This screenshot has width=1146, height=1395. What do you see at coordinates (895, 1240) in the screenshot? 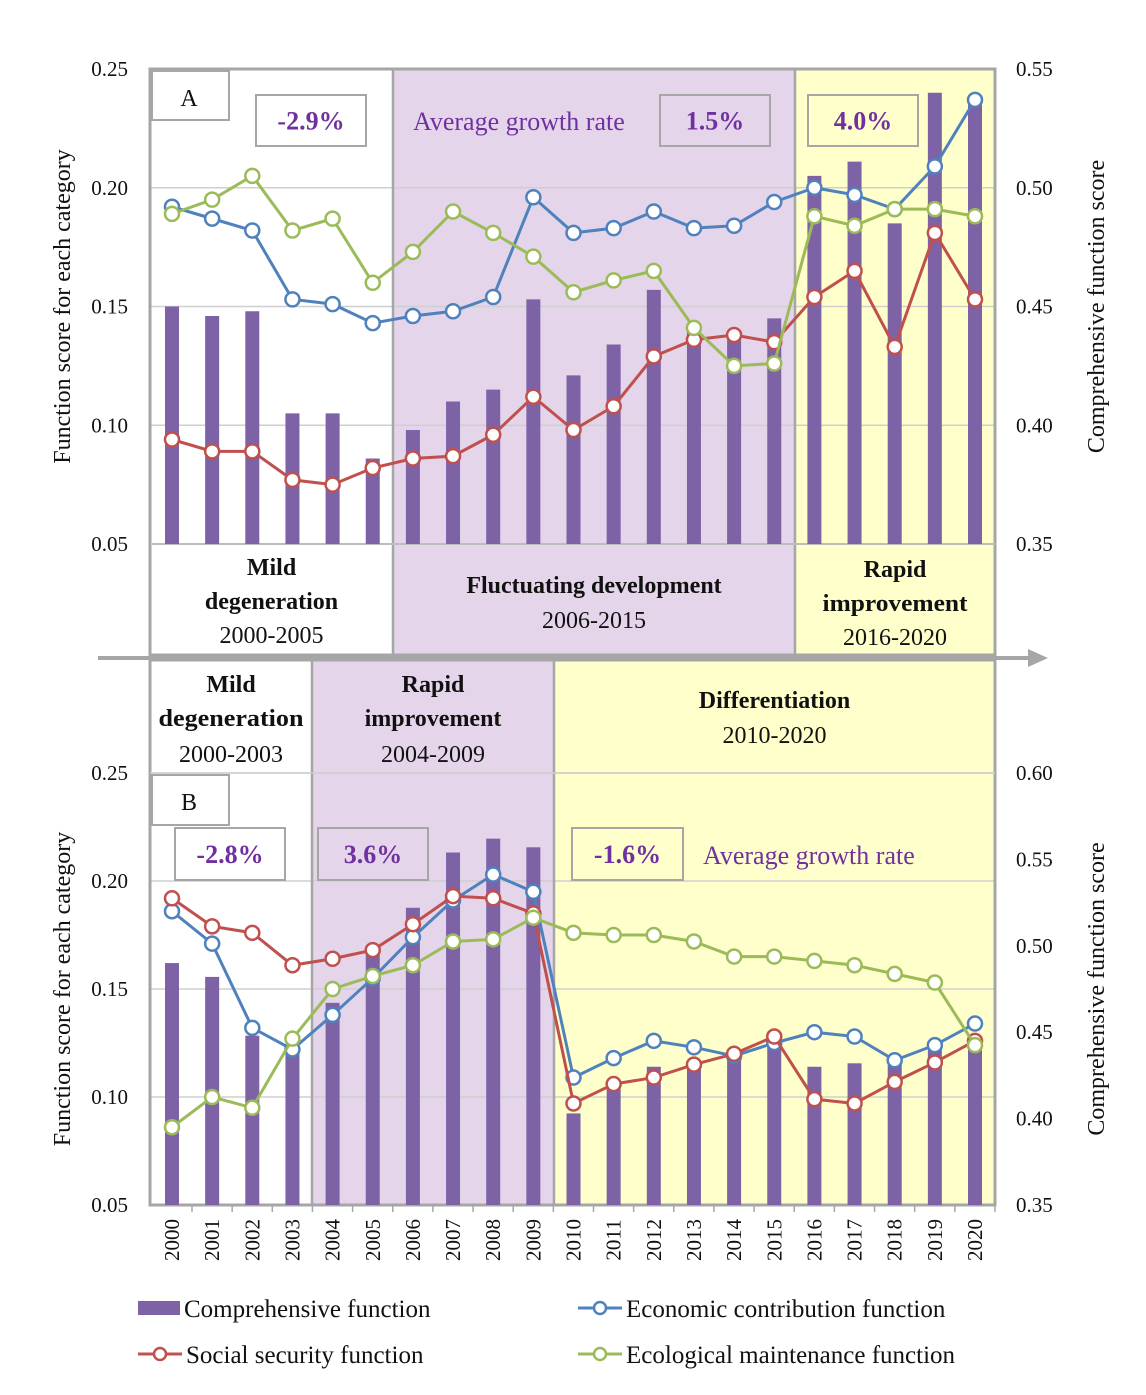
I see `x-tick-label: 2018` at bounding box center [895, 1240].